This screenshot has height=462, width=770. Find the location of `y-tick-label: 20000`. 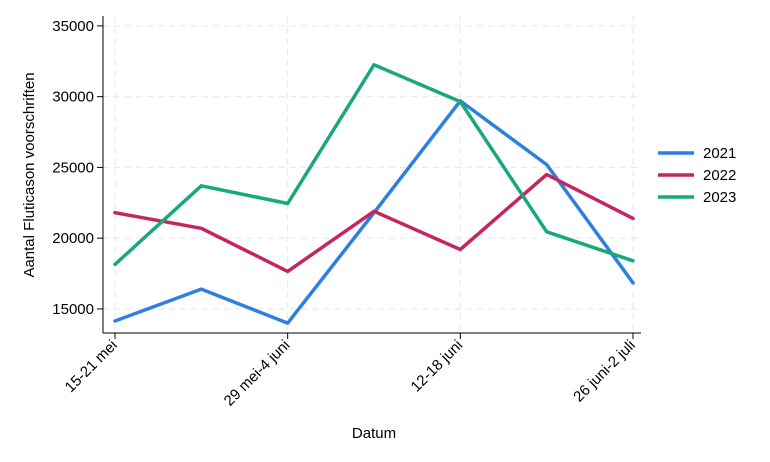

y-tick-label: 20000 is located at coordinates (73, 238).